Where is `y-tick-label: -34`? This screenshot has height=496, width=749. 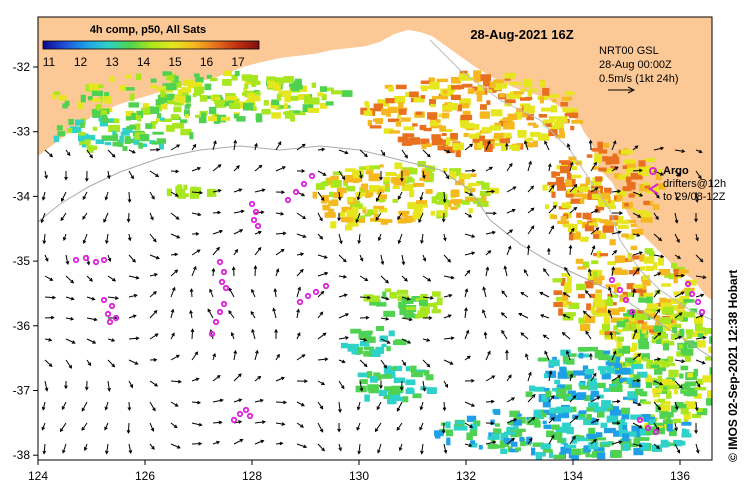
y-tick-label: -34 is located at coordinates (22, 196).